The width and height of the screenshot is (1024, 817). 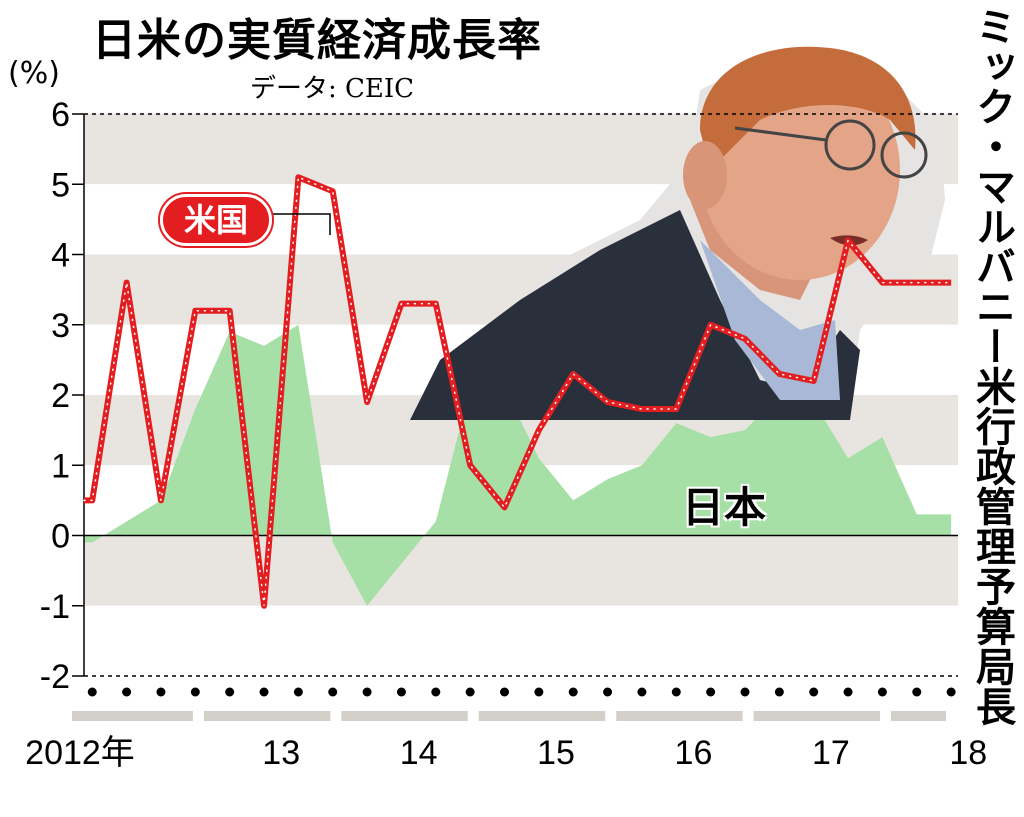 I want to click on y-axis-unit: (%), so click(x=34, y=73).